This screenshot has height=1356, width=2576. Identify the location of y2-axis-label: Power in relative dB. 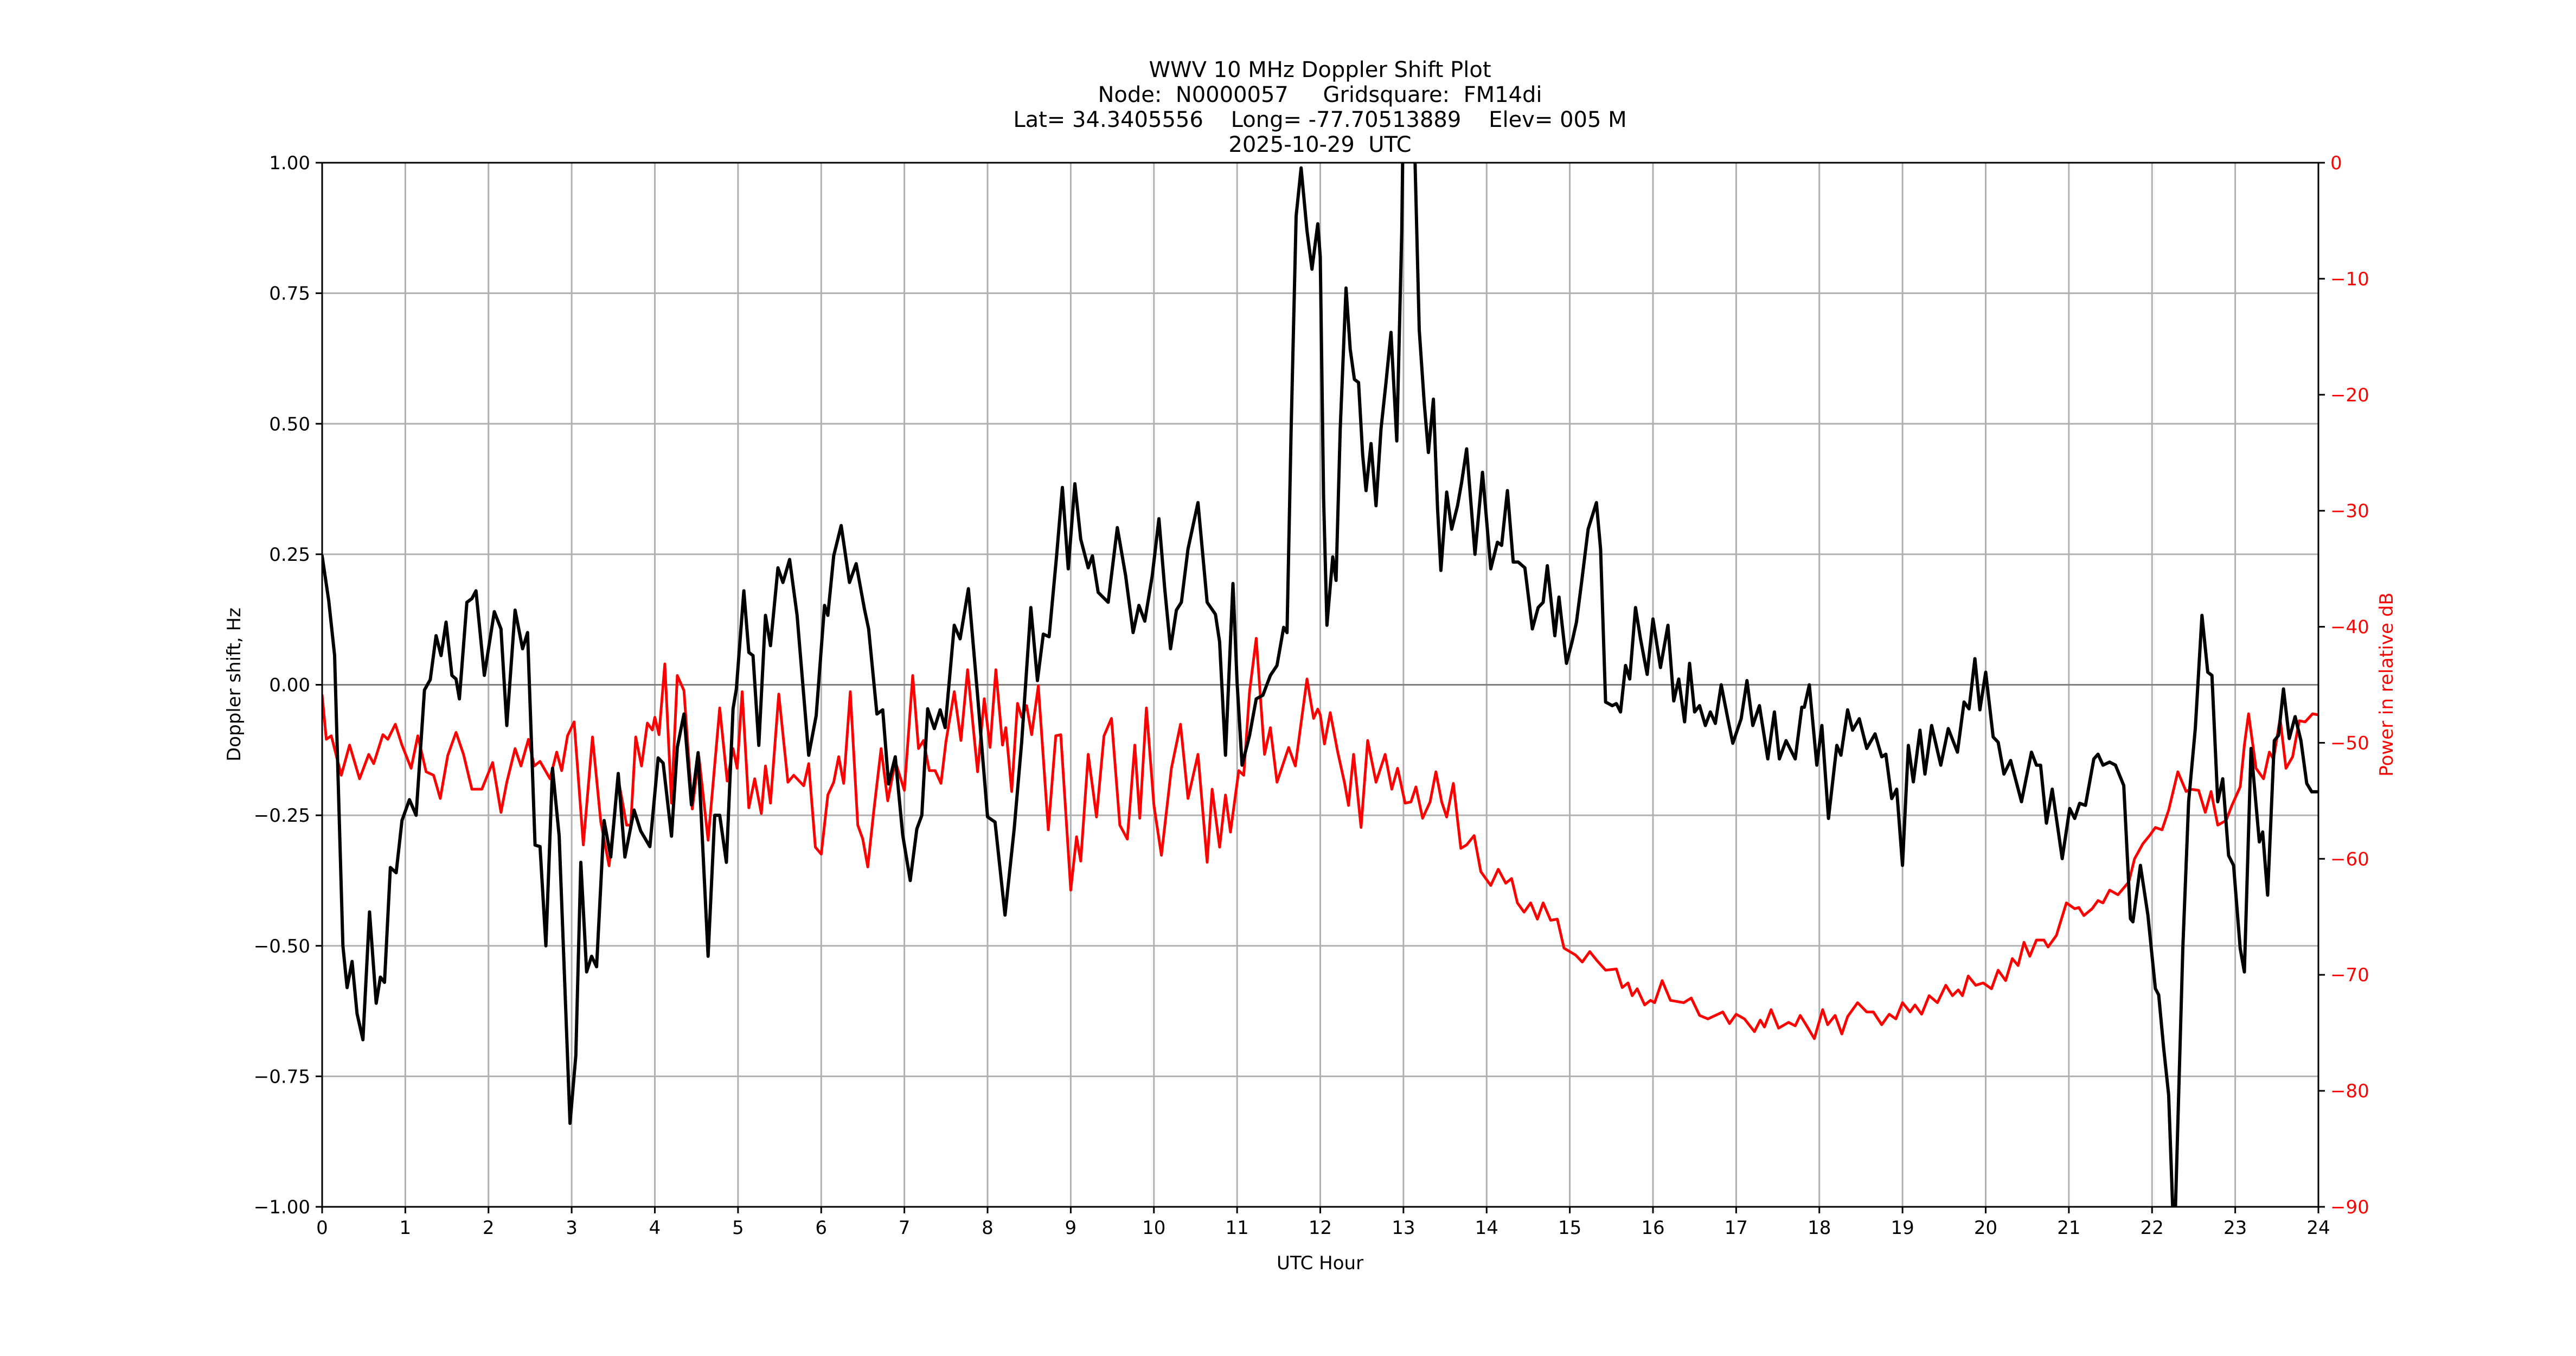
(2387, 684).